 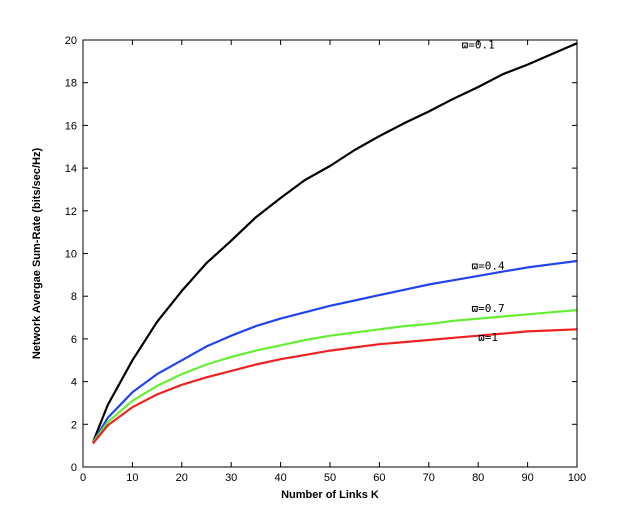 What do you see at coordinates (71, 212) in the screenshot?
I see `y-tick-label: 12` at bounding box center [71, 212].